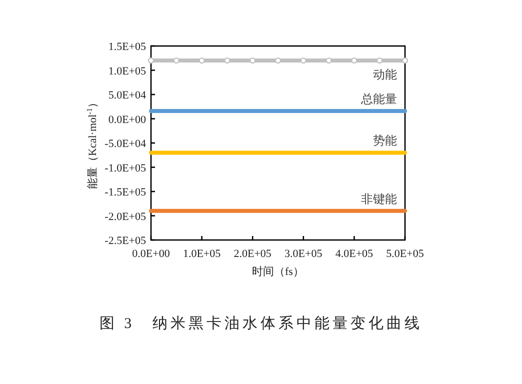 Image resolution: width=522 pixels, height=384 pixels. Describe the element at coordinates (261, 323) in the screenshot. I see `caption: 图 3 纳米黑卡油水体系中能量变化曲线` at that location.